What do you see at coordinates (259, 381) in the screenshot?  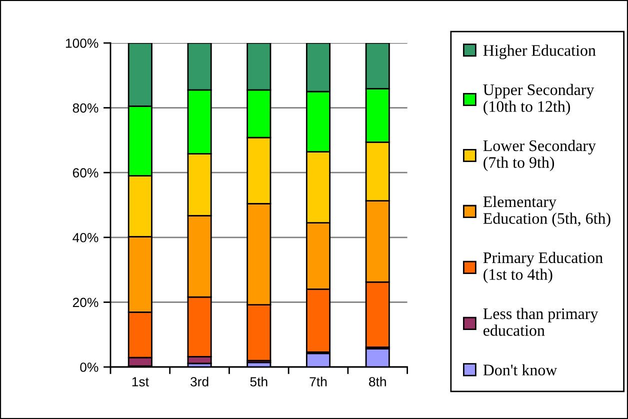 I see `x-tick-label: 5th` at bounding box center [259, 381].